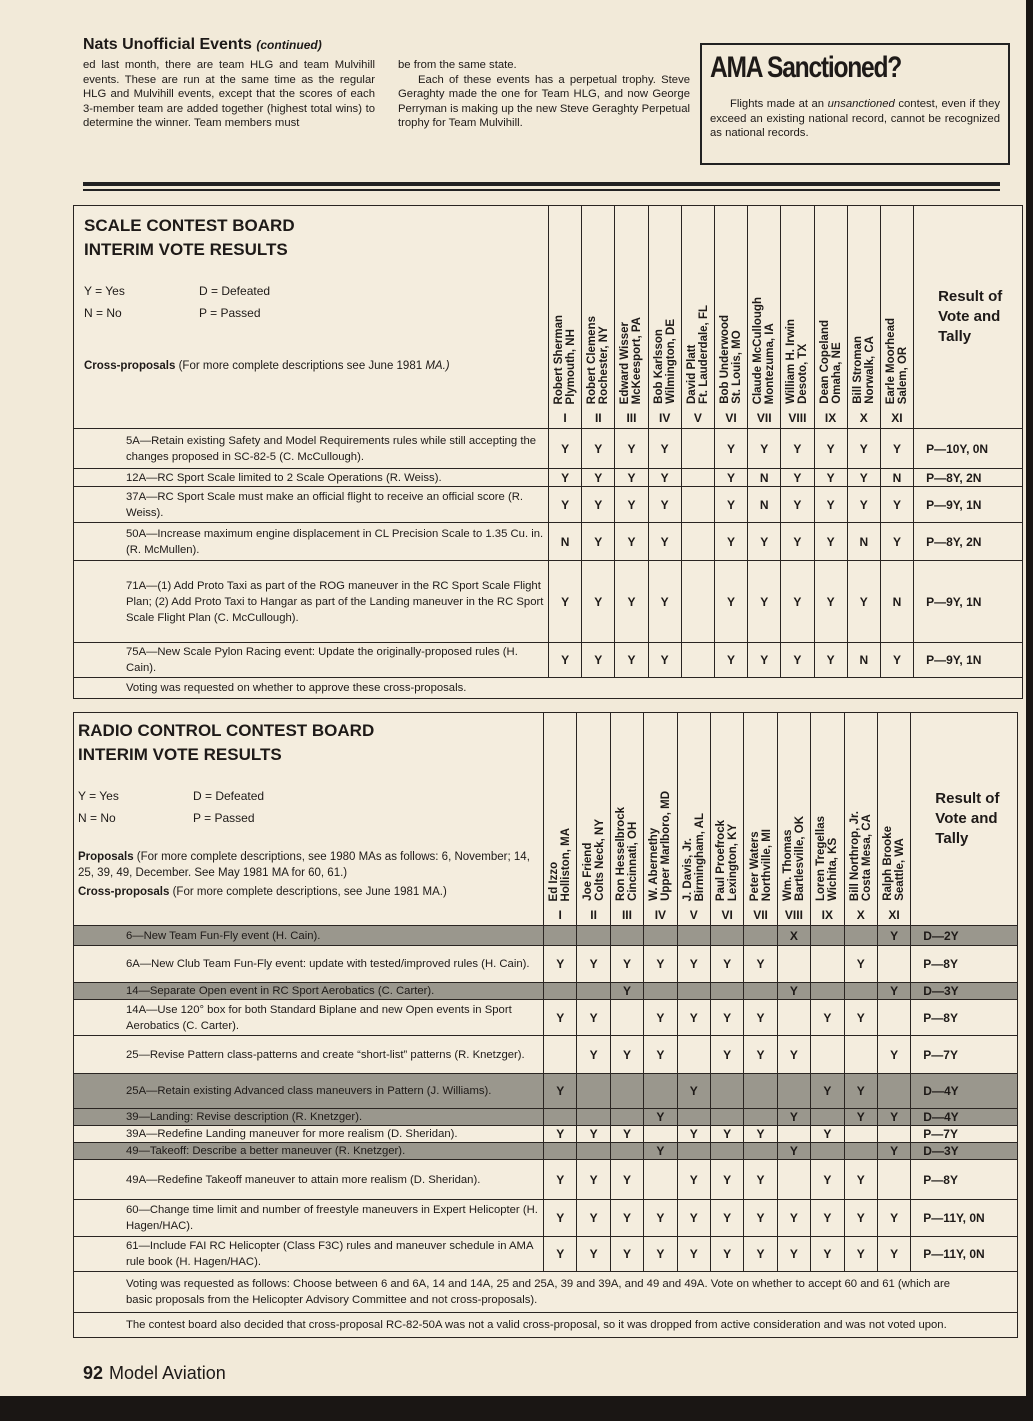  I want to click on voter-header: Claude McCullough Montezuma, IA VII, so click(764, 317).